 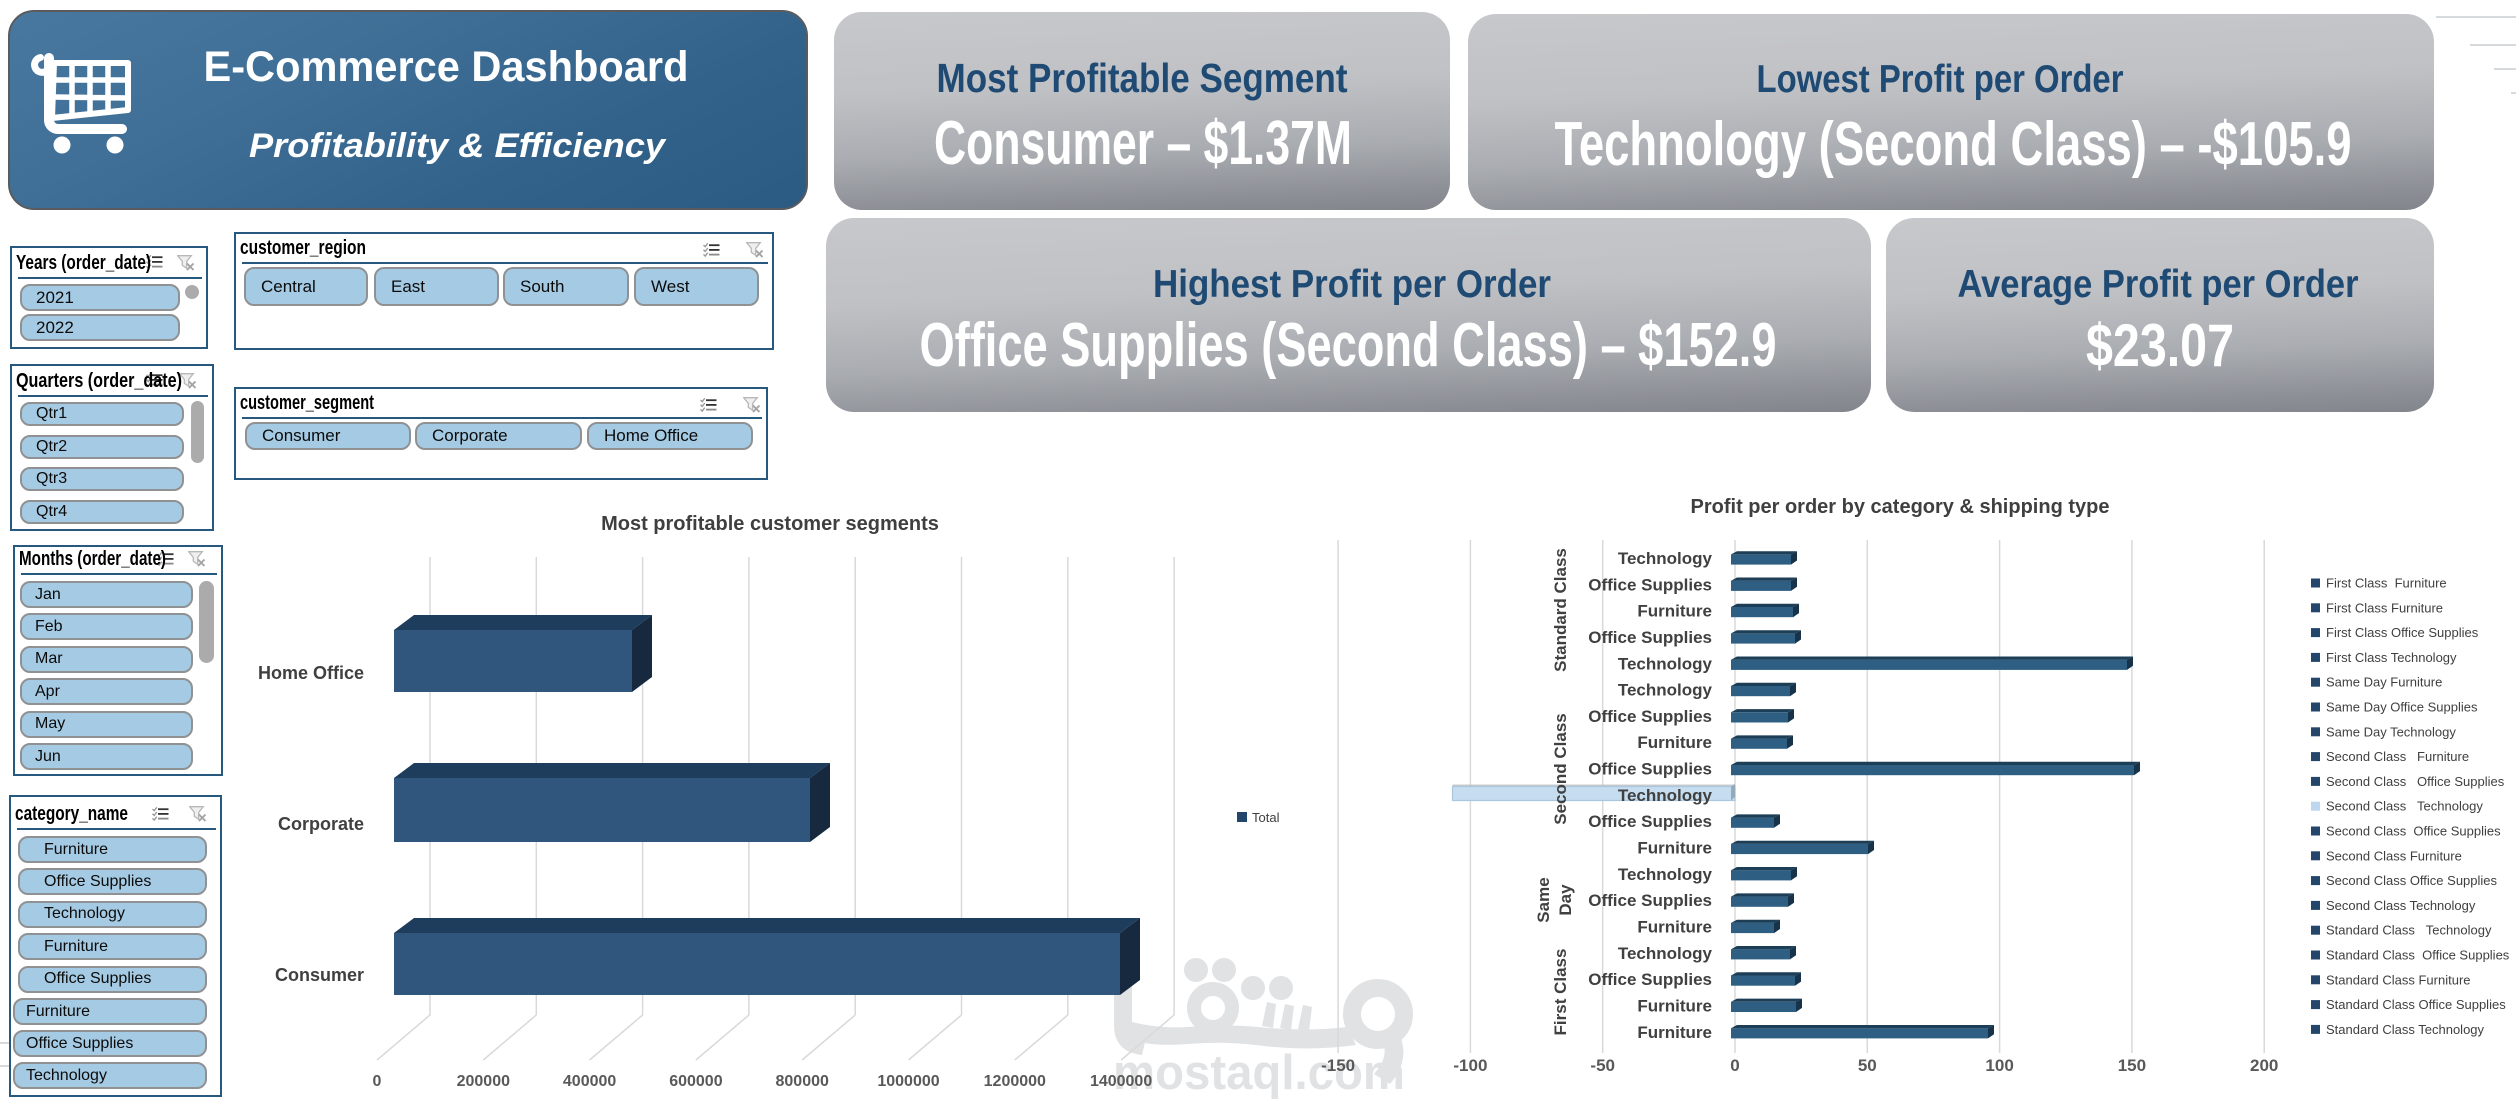 I want to click on svg-text: Standard Class Furniture, so click(x=2398, y=979).